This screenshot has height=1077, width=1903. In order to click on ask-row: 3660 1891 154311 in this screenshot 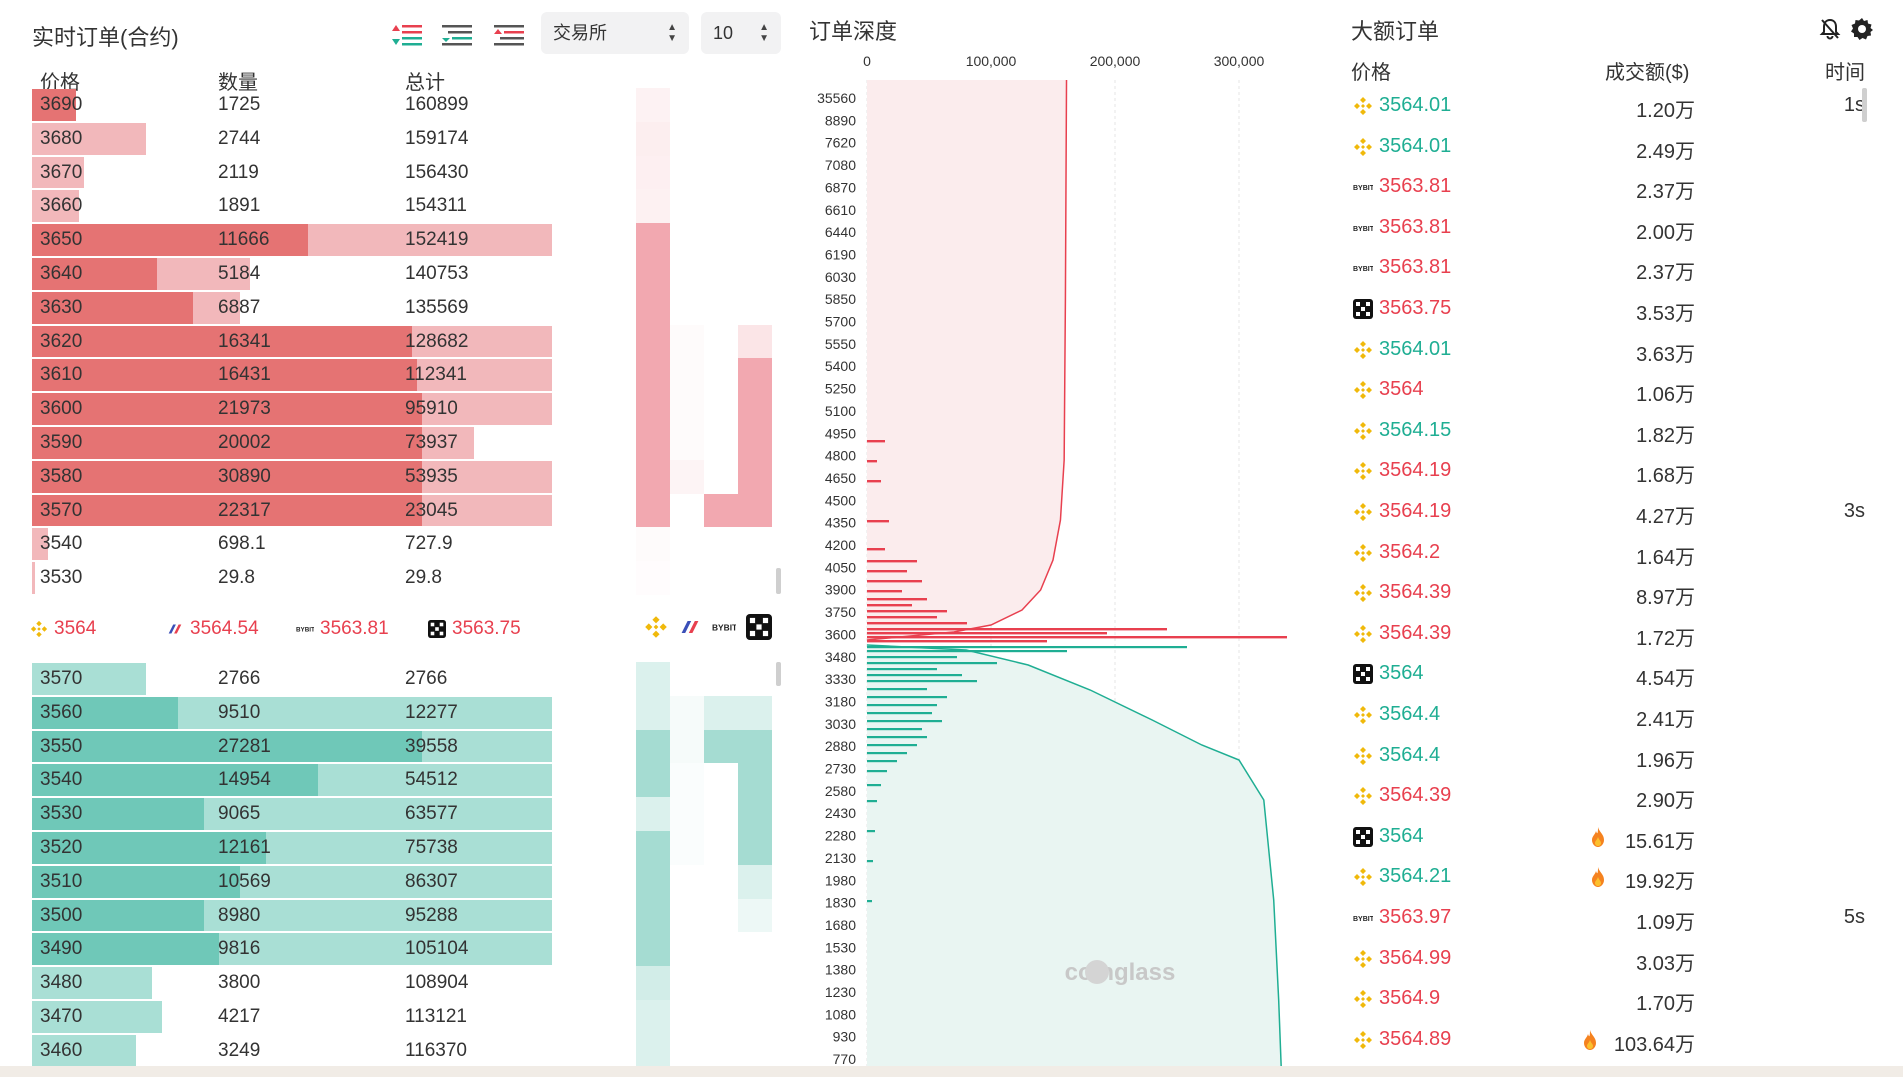, I will do `click(292, 206)`.